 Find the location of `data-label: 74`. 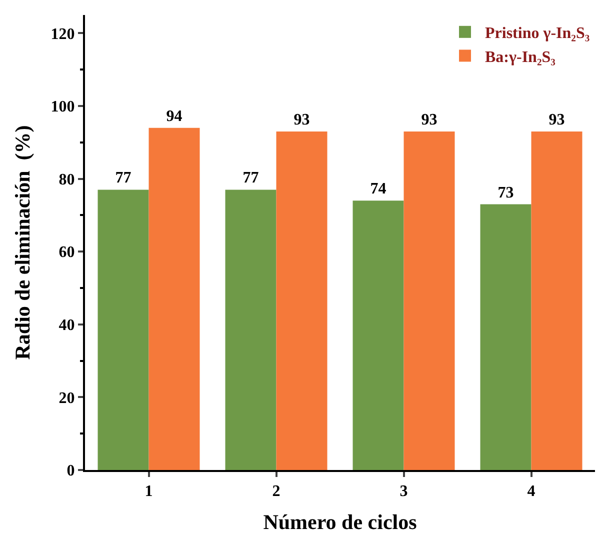

data-label: 74 is located at coordinates (378, 189).